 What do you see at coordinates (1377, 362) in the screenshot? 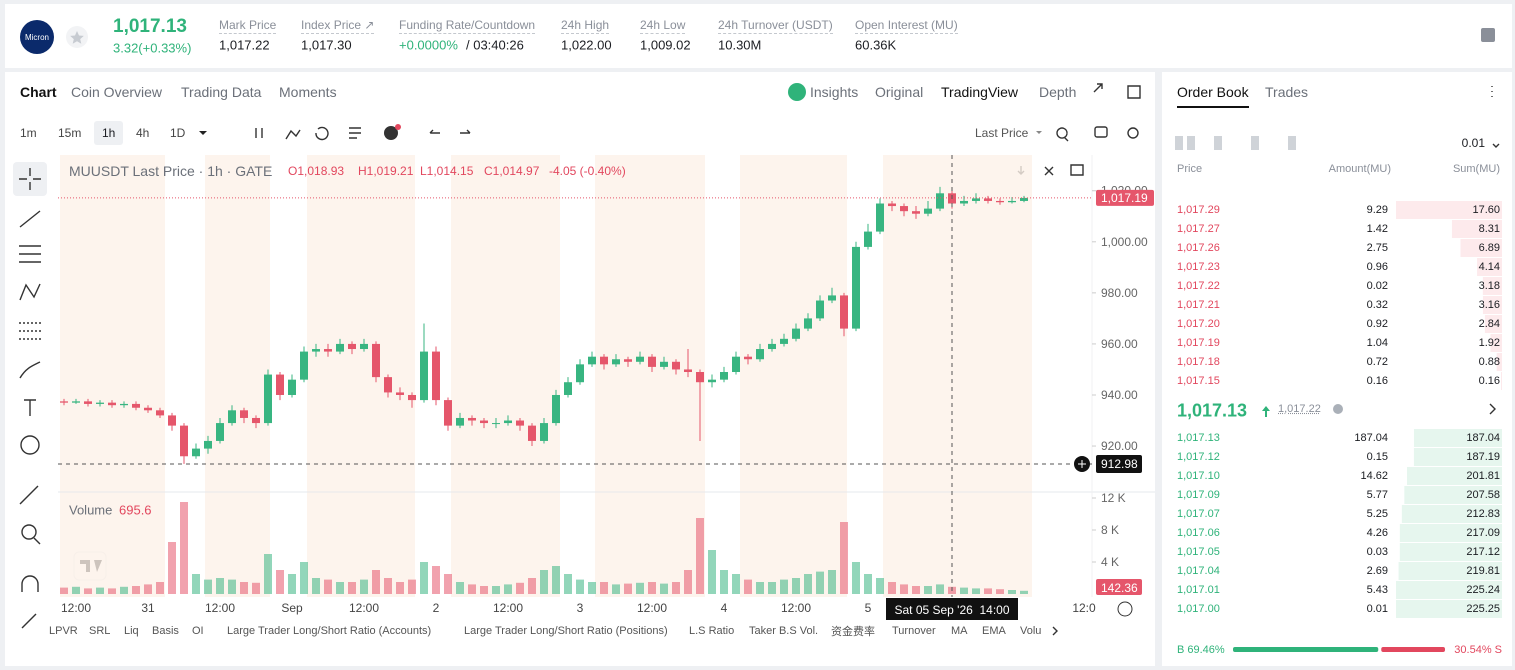
I see `ob-amount: 0.72` at bounding box center [1377, 362].